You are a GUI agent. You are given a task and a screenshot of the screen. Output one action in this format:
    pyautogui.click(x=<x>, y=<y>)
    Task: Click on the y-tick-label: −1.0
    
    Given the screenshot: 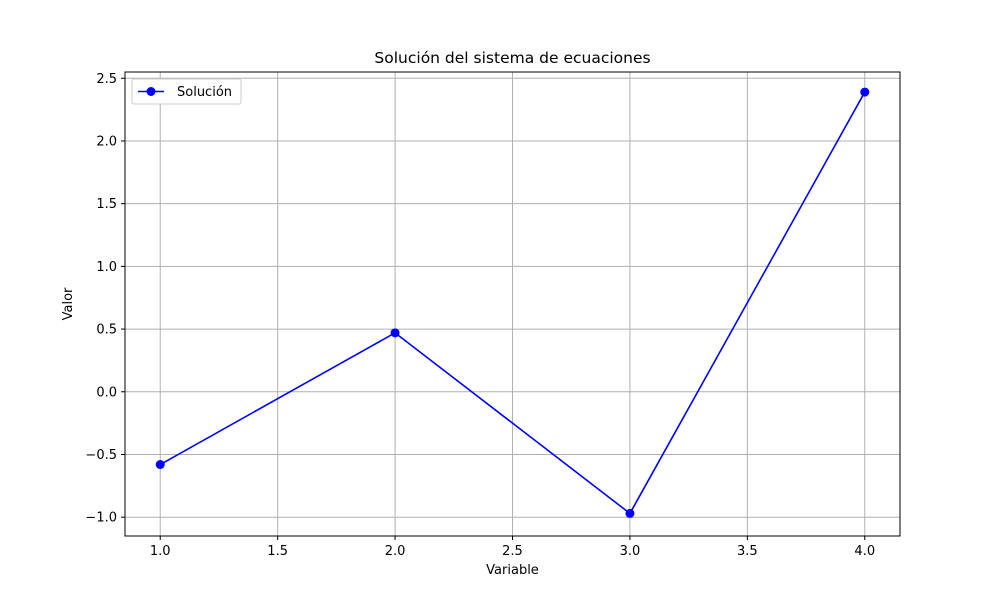 What is the action you would take?
    pyautogui.click(x=101, y=518)
    